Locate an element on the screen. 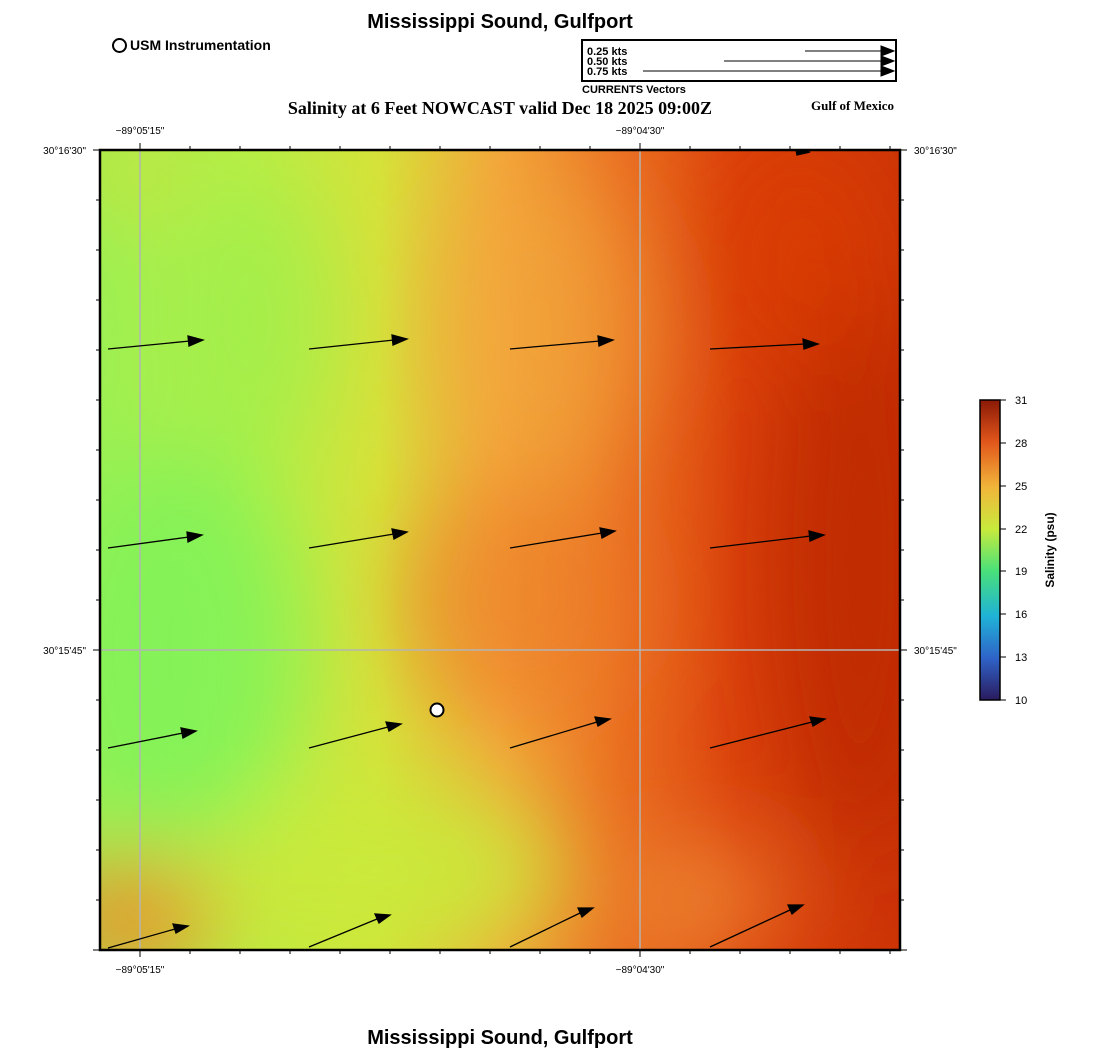  lon-label-bottom-1: −89°05'15" is located at coordinates (140, 970).